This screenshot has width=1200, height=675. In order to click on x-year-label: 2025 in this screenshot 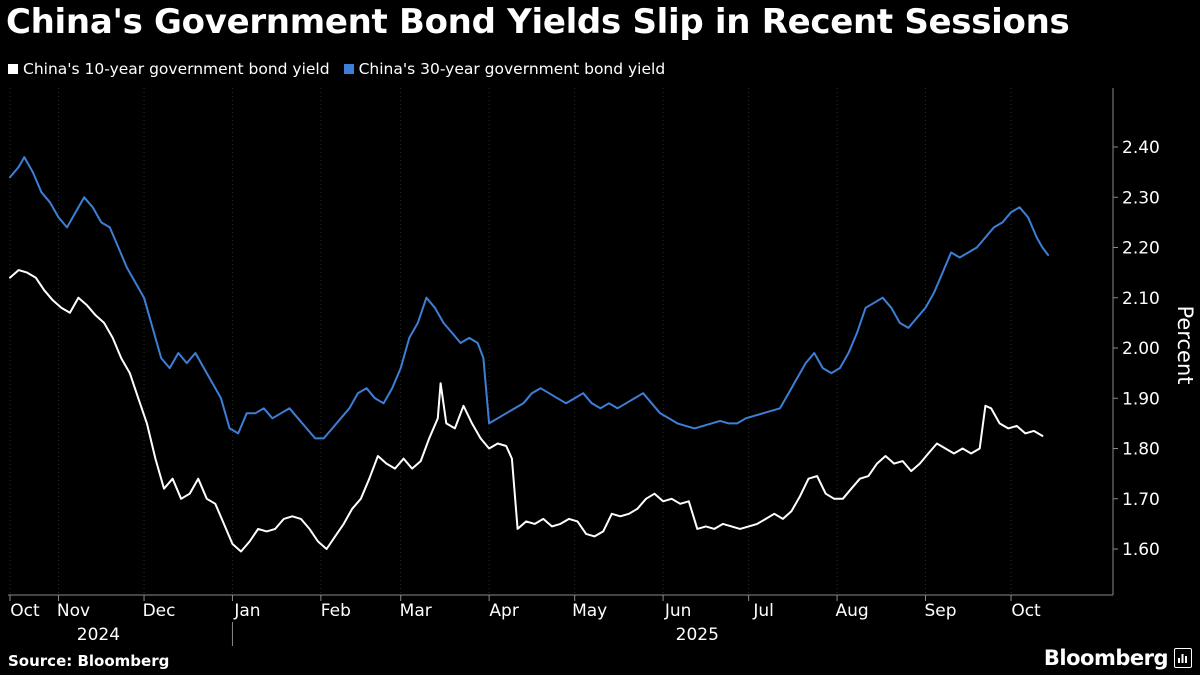, I will do `click(697, 635)`.